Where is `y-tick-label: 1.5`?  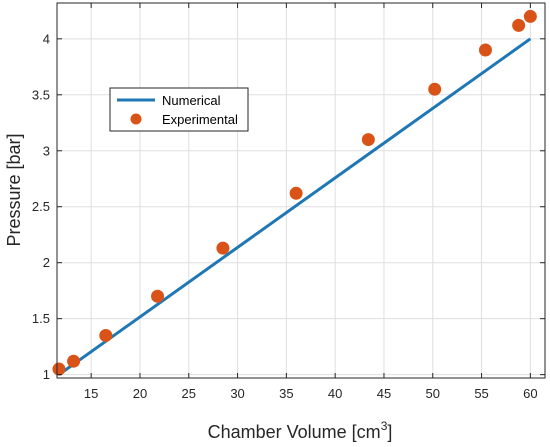
y-tick-label: 1.5 is located at coordinates (41, 318).